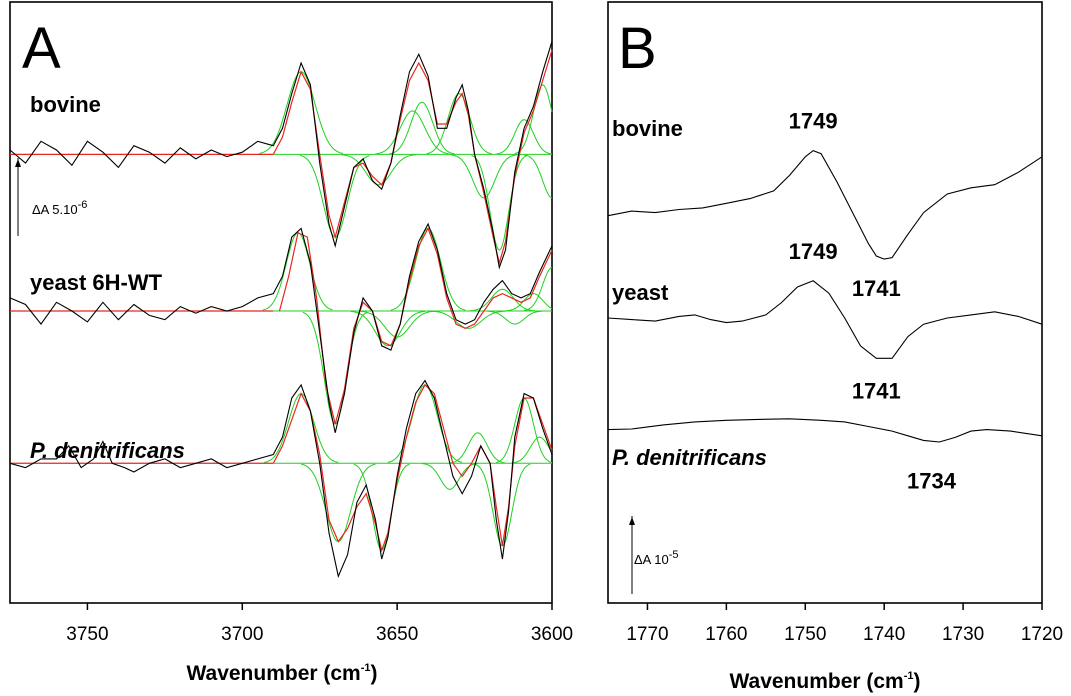 Image resolution: width=1071 pixels, height=696 pixels. I want to click on panel-b-tick-group: 1770 1760 1750 1740 1730 1720, so click(844, 624).